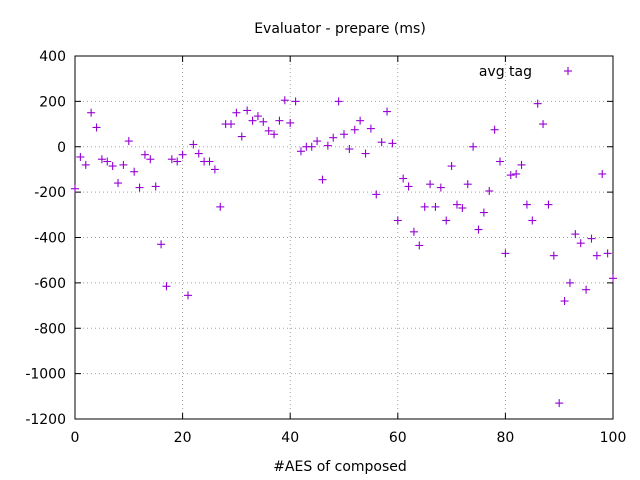 The image size is (640, 480). What do you see at coordinates (525, 72) in the screenshot?
I see `legend: avg tag` at bounding box center [525, 72].